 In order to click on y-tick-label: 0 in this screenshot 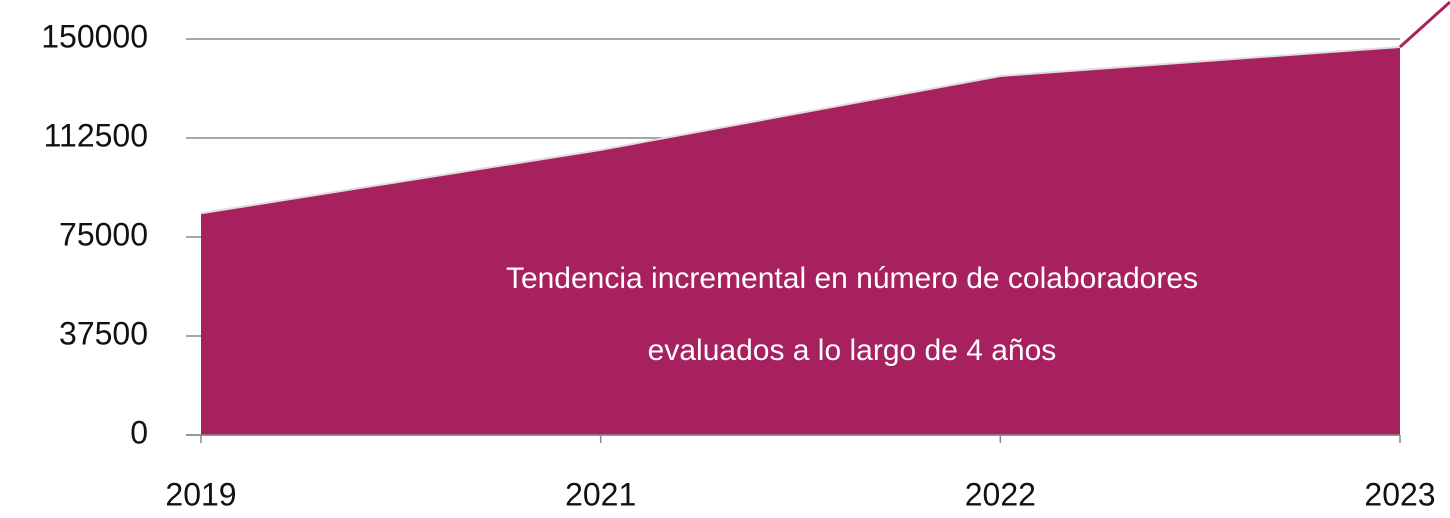, I will do `click(139, 432)`.